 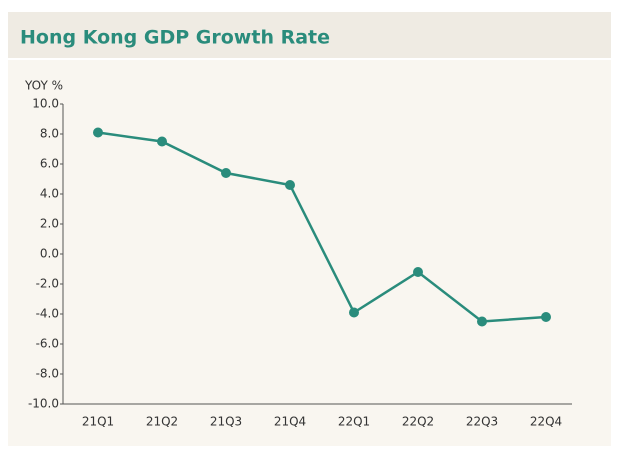 What do you see at coordinates (418, 422) in the screenshot?
I see `x-tick-label: 22Q2` at bounding box center [418, 422].